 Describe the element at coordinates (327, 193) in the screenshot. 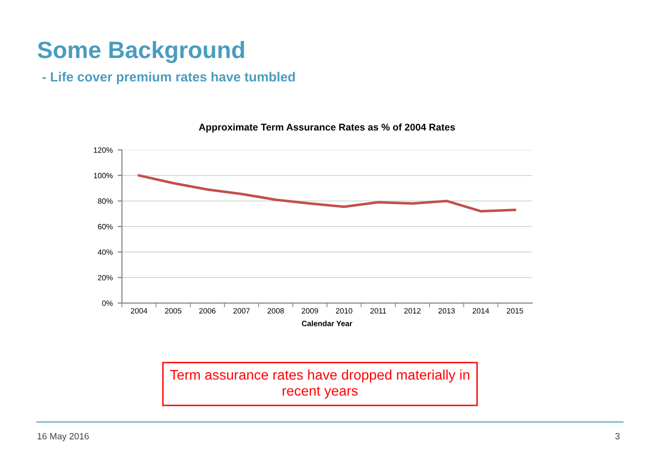

I see `line-series` at that location.